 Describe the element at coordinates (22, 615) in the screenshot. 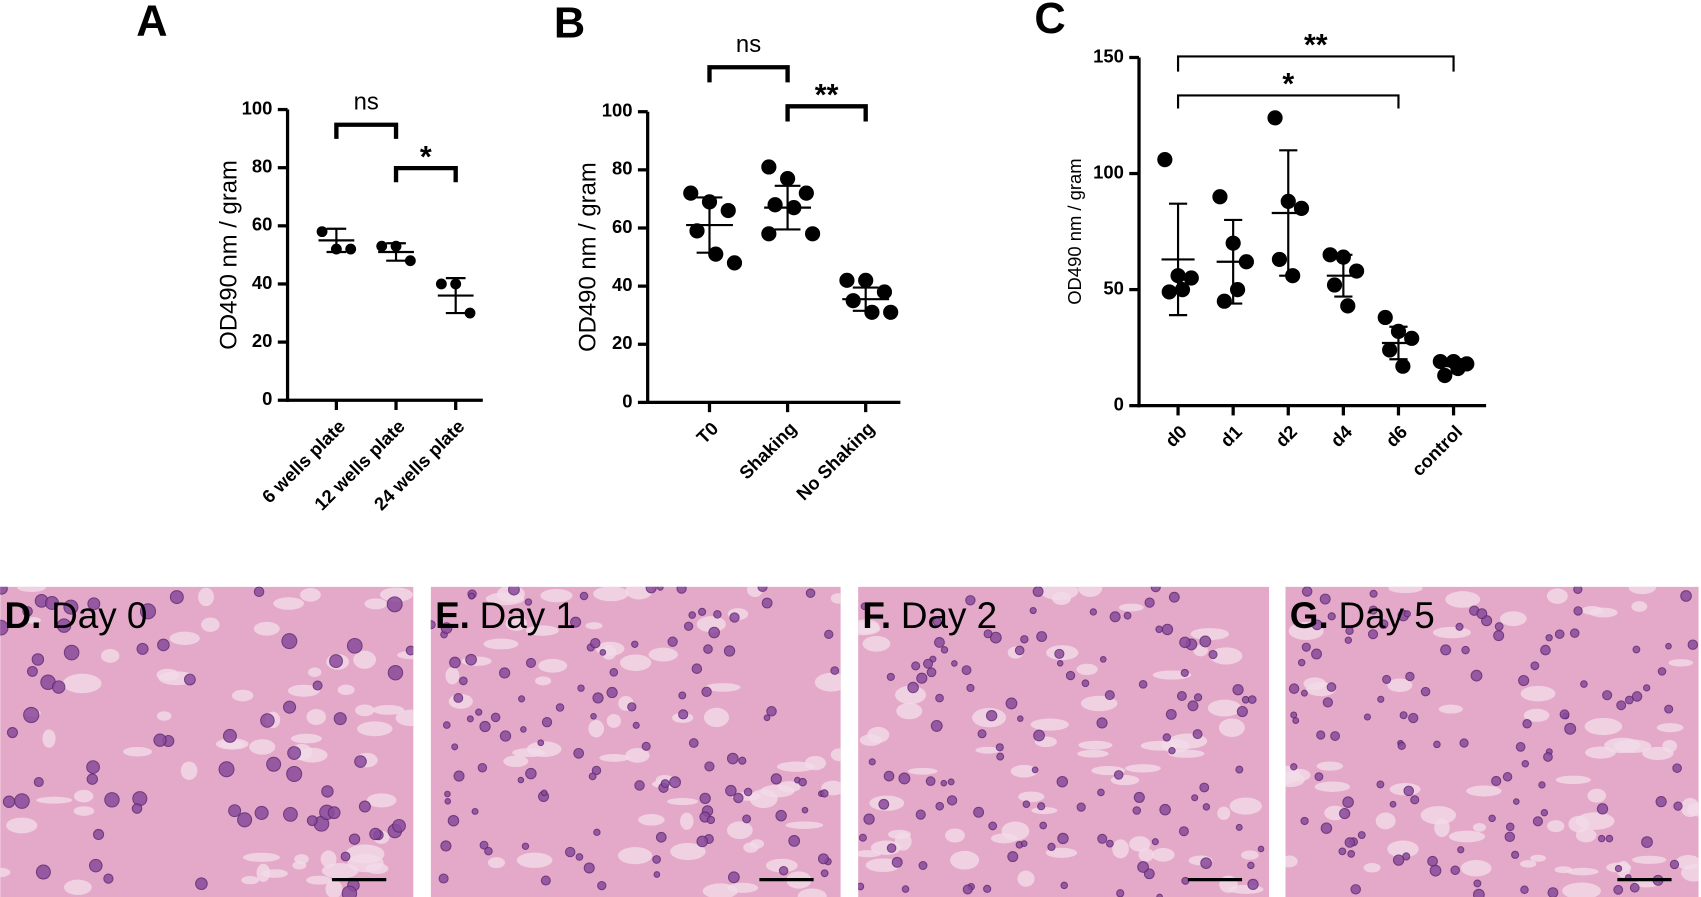

I see `panel-letter: D.` at that location.